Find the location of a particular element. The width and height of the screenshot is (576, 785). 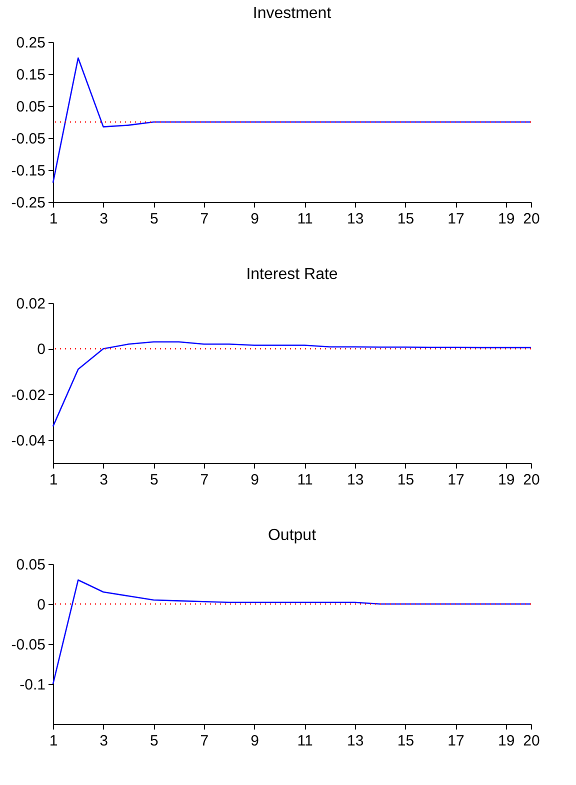

y-tick-label: -0.04 is located at coordinates (28, 441).